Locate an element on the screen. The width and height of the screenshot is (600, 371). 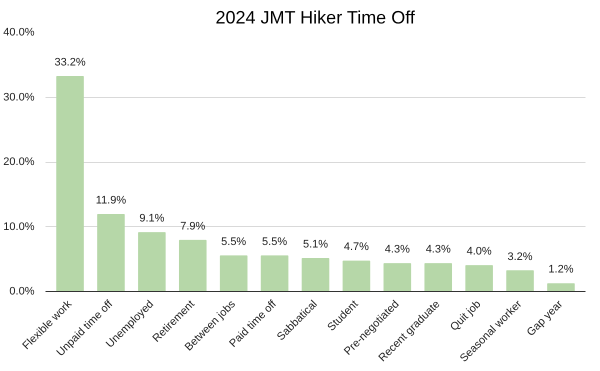
data-label: 11.9% is located at coordinates (111, 200).